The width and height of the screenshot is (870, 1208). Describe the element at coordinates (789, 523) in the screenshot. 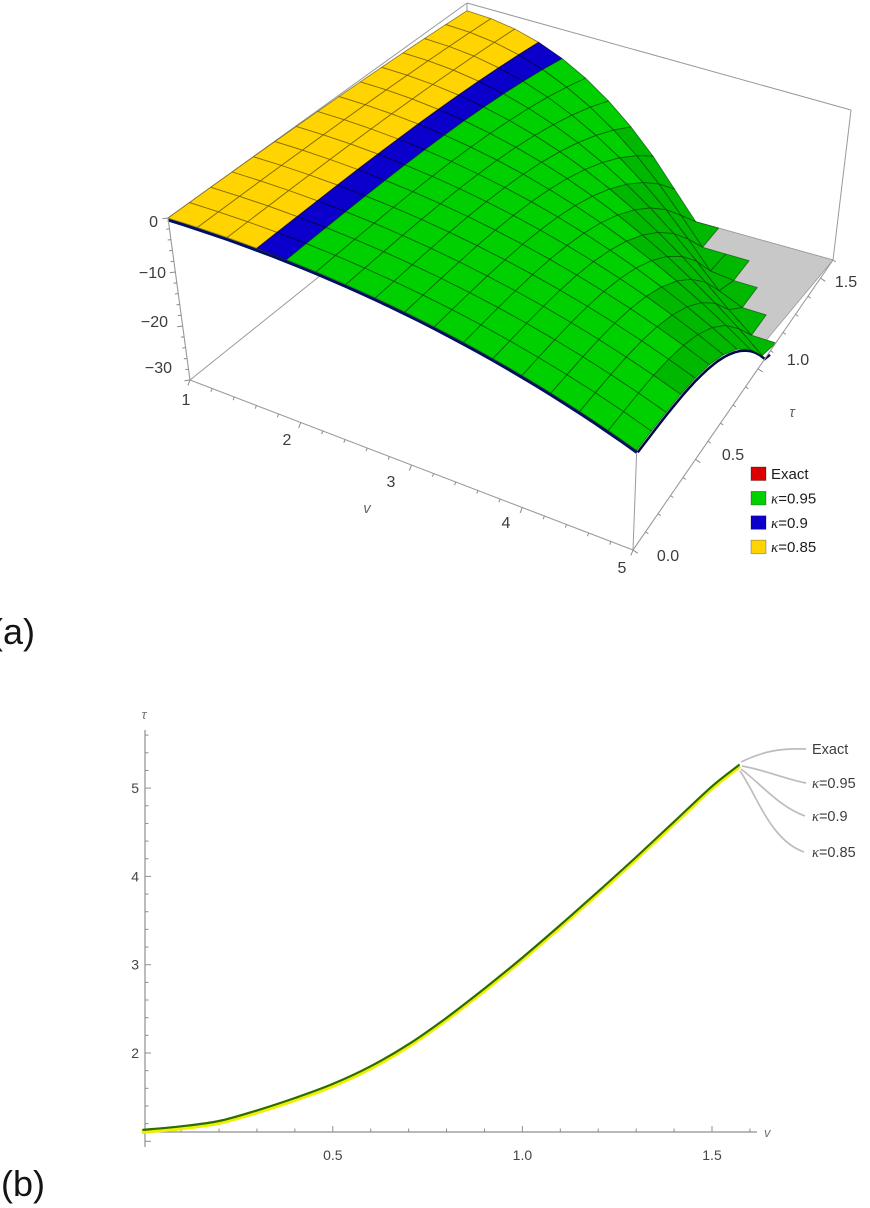

I see `legend-label: κ=0.9` at that location.